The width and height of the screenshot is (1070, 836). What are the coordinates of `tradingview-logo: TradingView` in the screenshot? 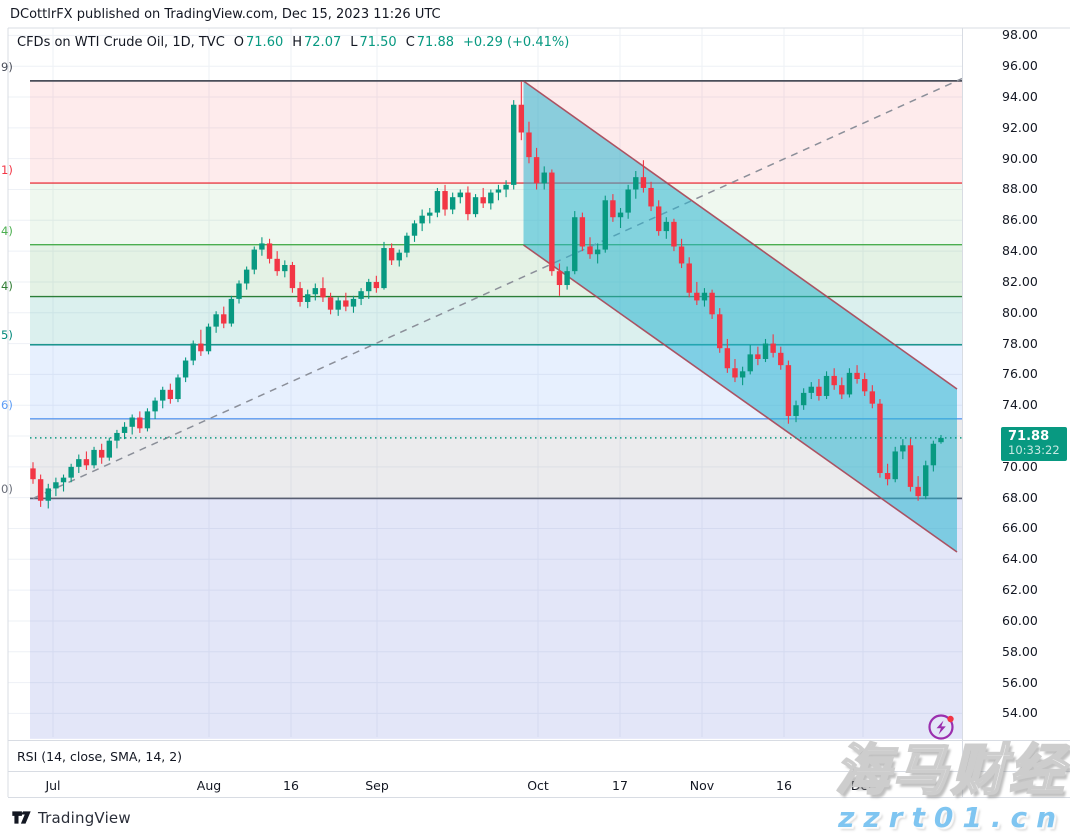 It's located at (71, 817).